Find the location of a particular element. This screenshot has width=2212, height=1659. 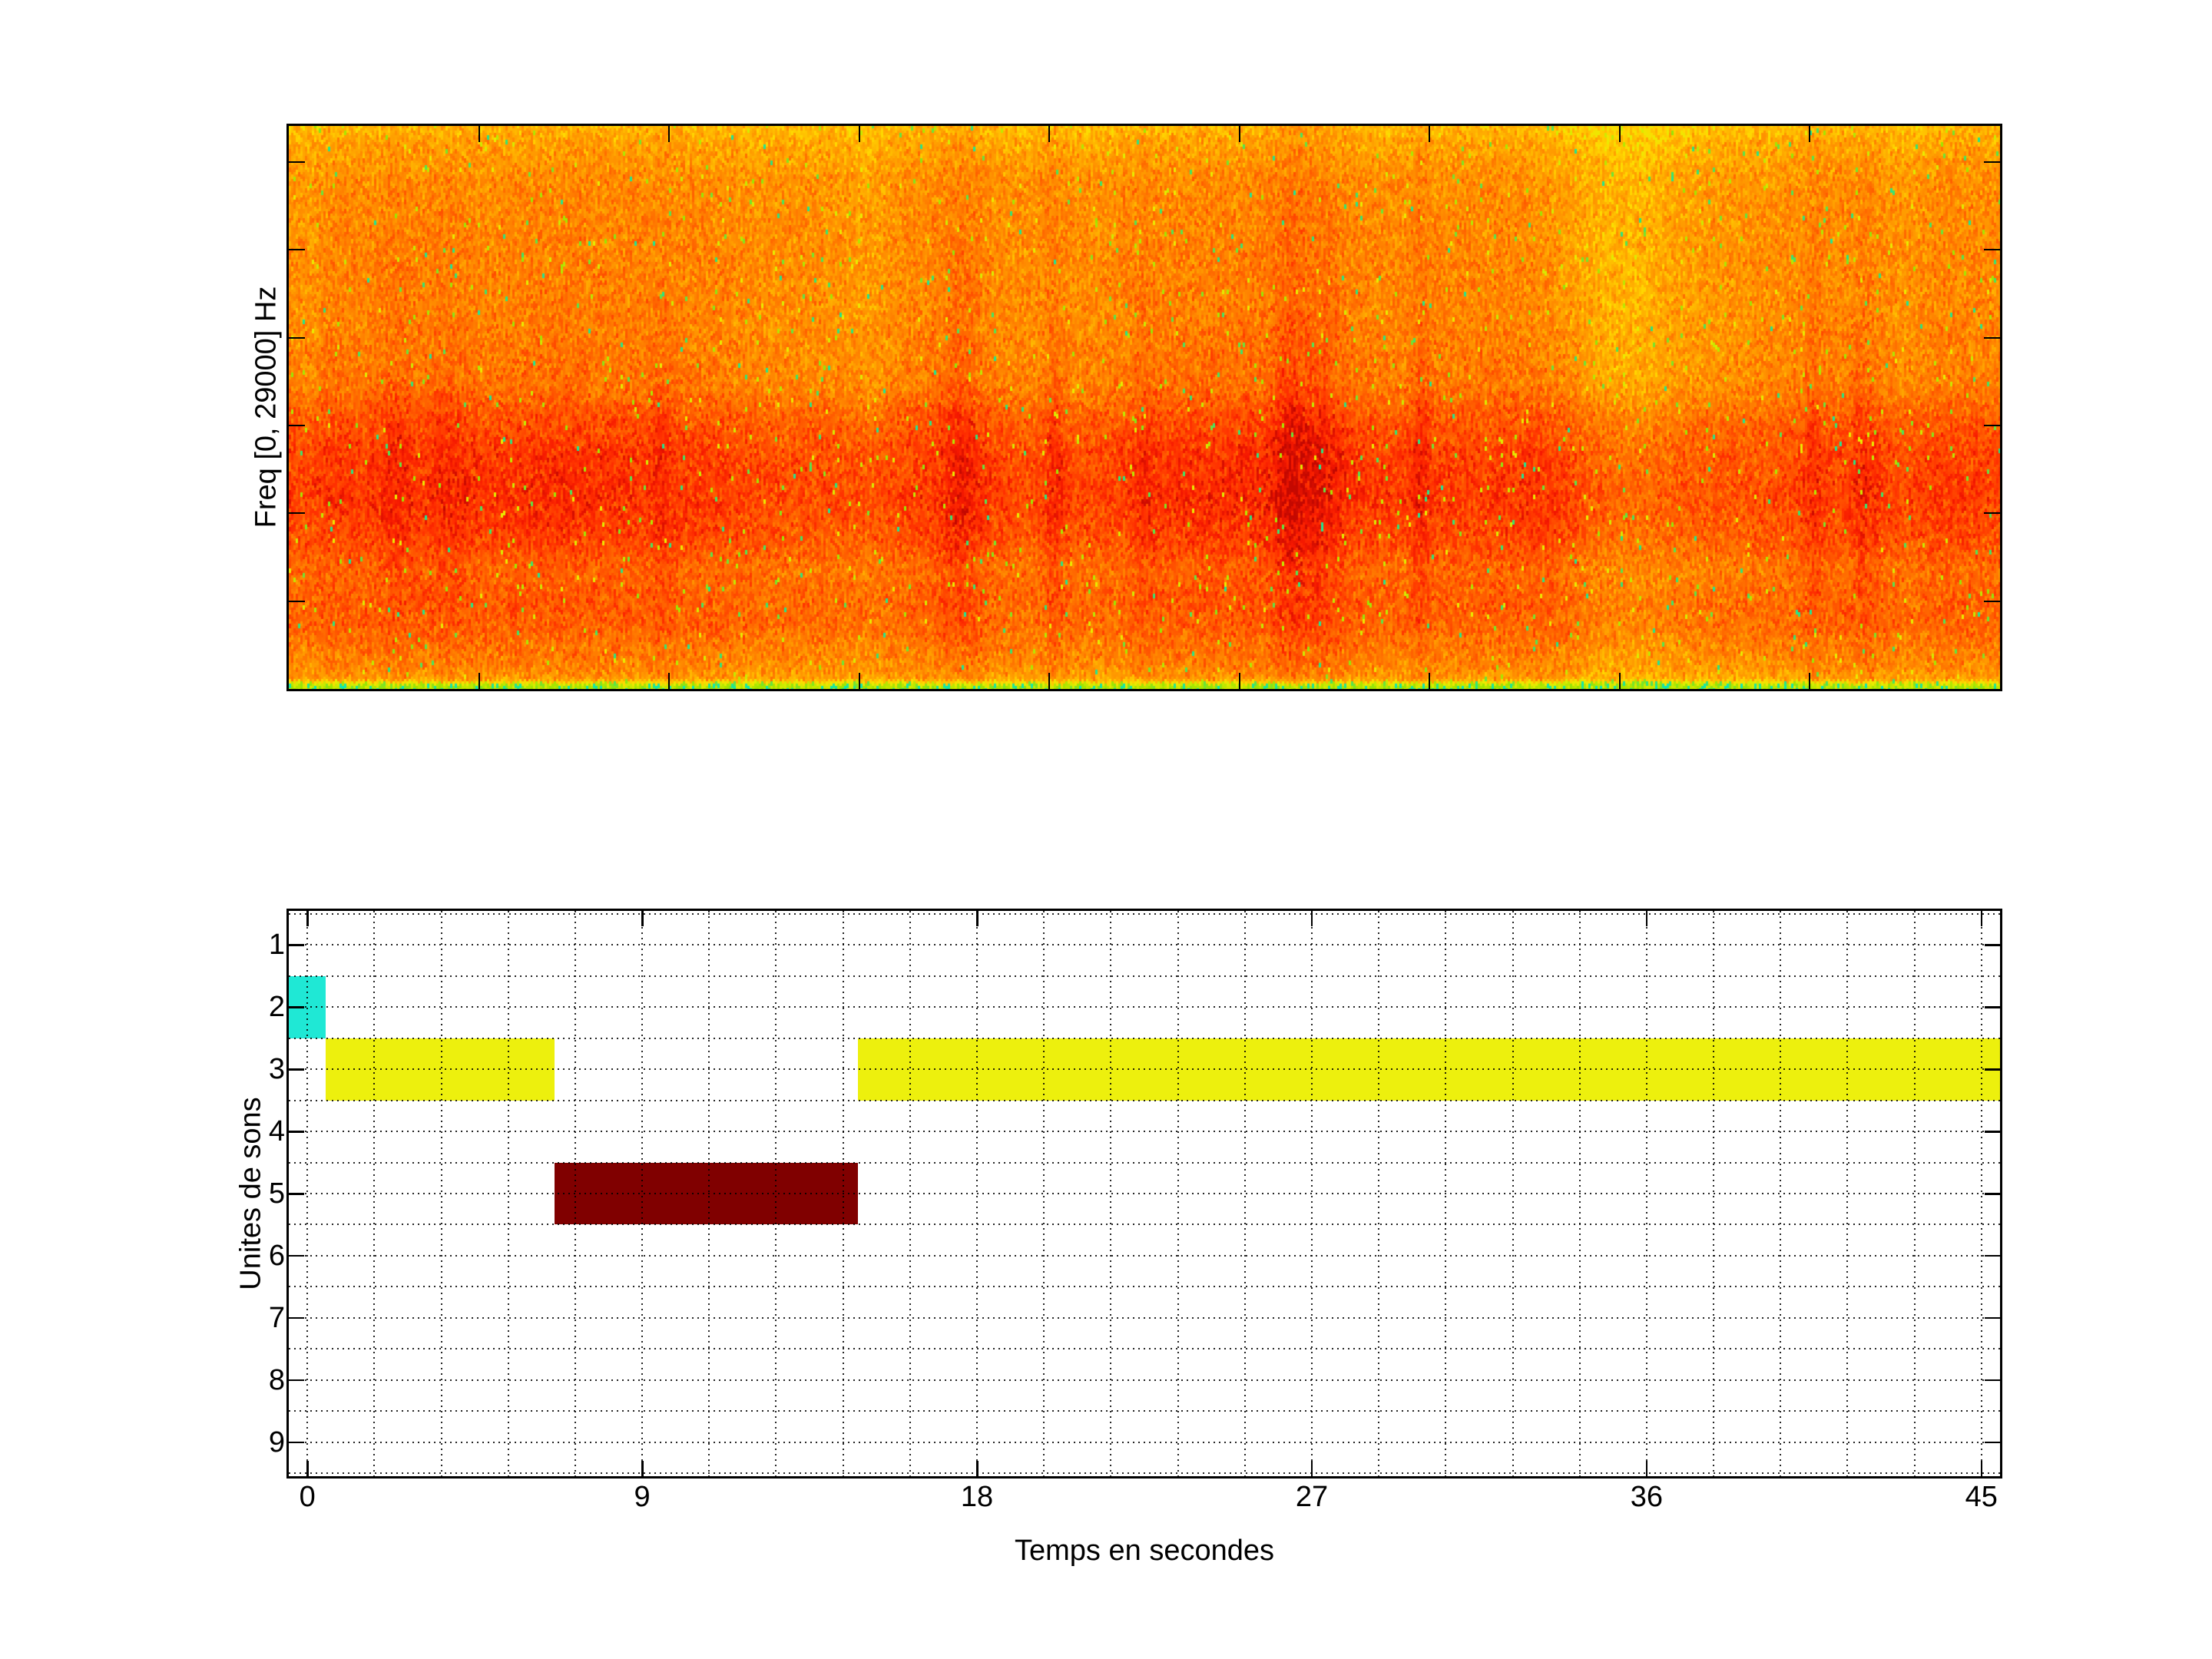

x-axis-tick-labels: 0 9 18 27 36 45 is located at coordinates (1144, 1500).